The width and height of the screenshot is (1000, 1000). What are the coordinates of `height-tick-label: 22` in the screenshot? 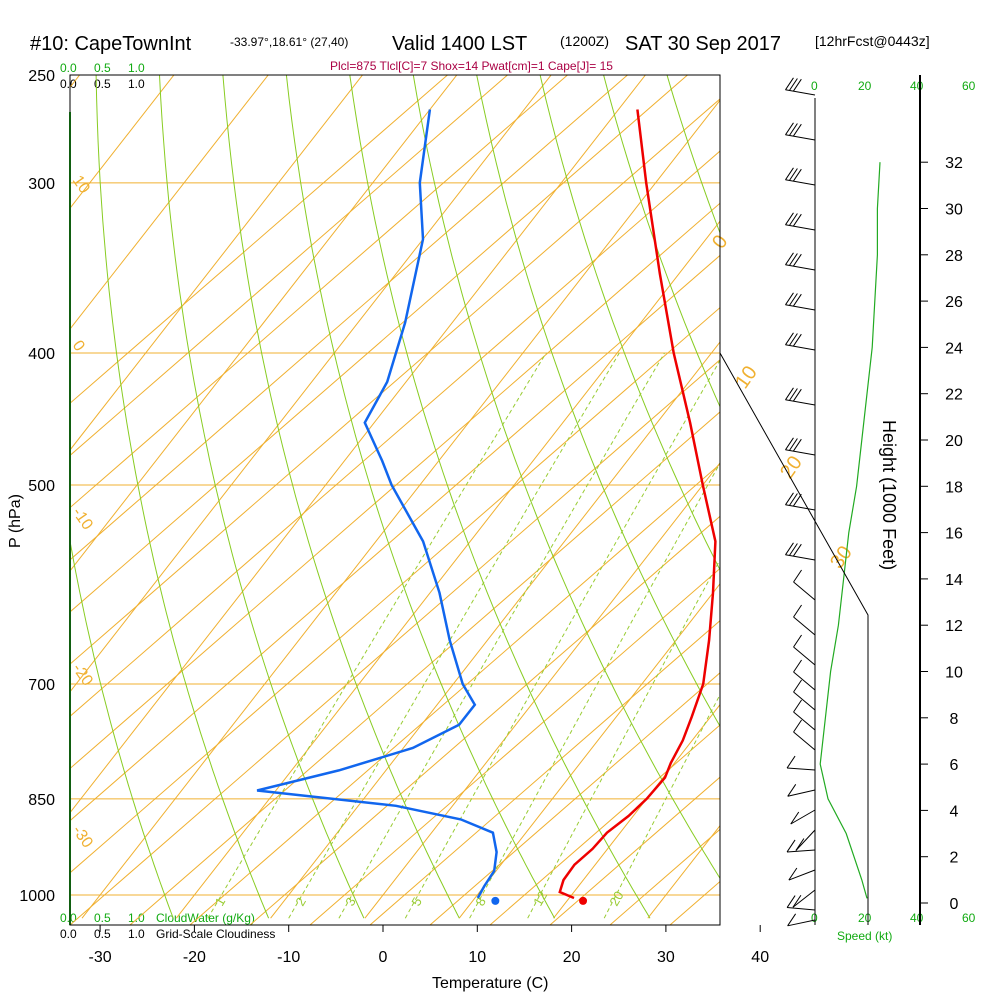 It's located at (954, 395).